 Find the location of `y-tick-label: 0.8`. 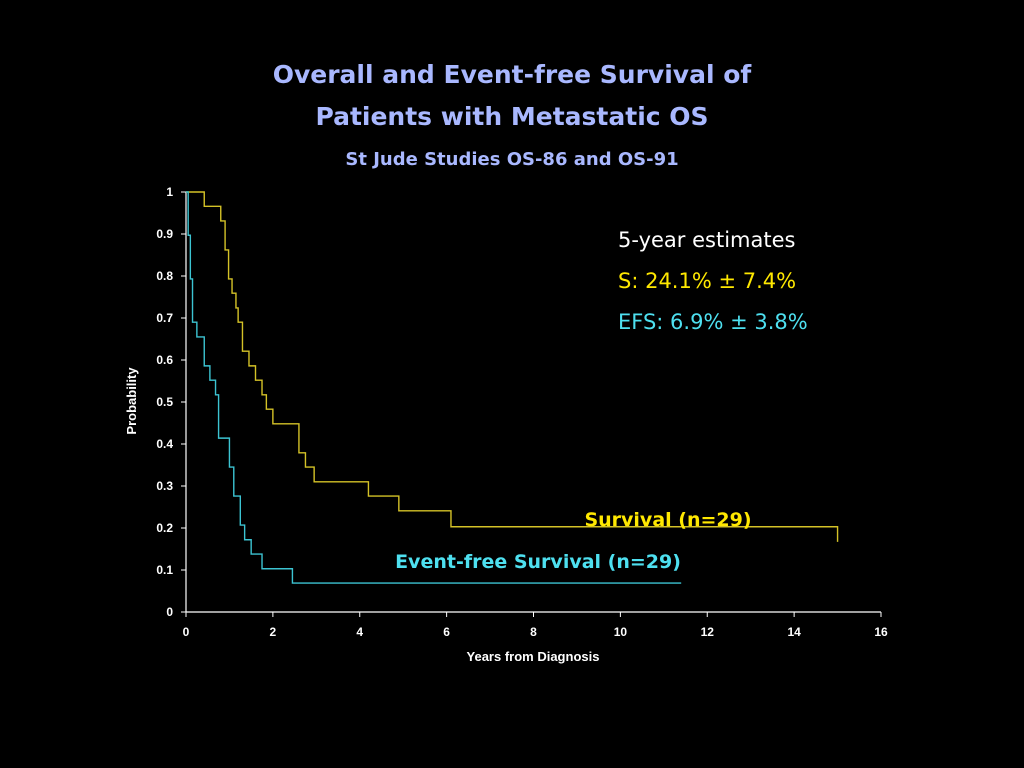

y-tick-label: 0.8 is located at coordinates (164, 276).